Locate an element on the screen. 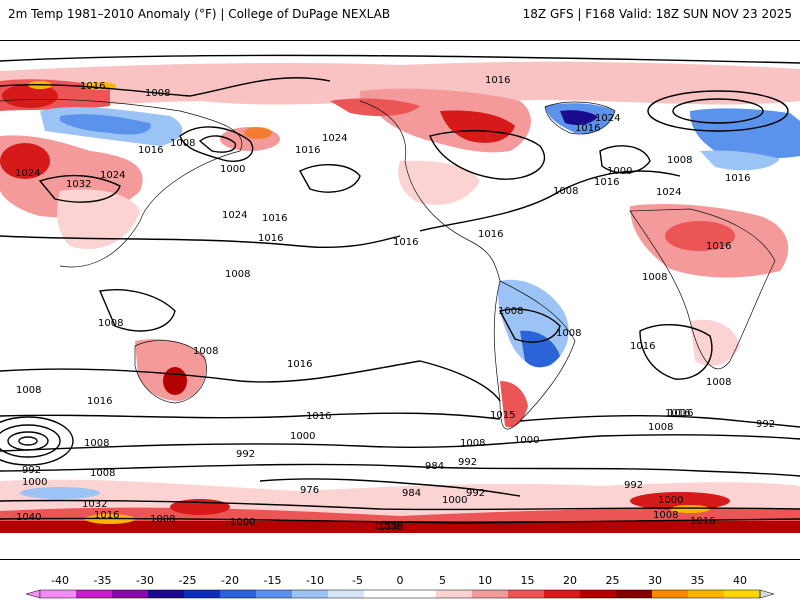 Image resolution: width=800 pixels, height=604 pixels. colorbar-arrow-right is located at coordinates (767, 594).